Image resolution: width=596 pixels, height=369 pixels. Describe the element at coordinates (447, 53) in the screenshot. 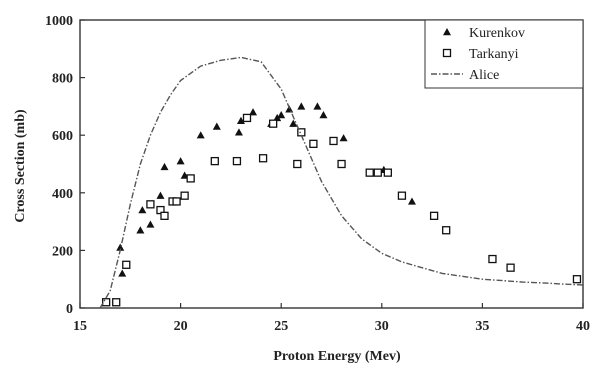

I see `legend-swatch-tarkanyi` at that location.